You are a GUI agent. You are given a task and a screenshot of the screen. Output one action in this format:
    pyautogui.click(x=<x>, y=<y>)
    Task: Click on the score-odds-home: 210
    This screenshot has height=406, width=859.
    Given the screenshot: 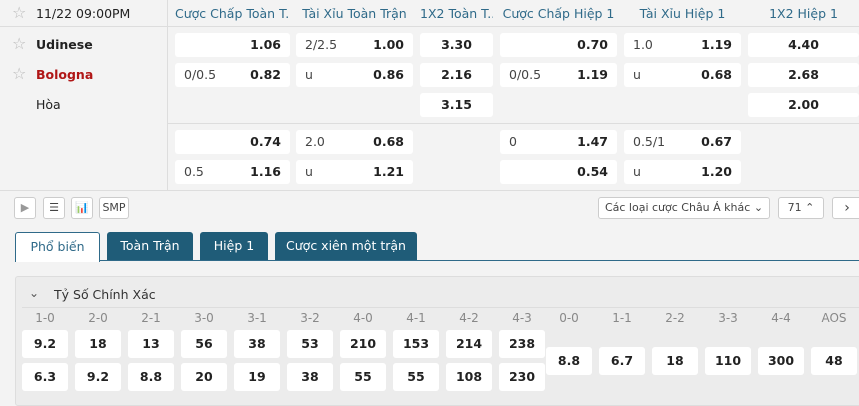 What is the action you would take?
    pyautogui.click(x=363, y=344)
    